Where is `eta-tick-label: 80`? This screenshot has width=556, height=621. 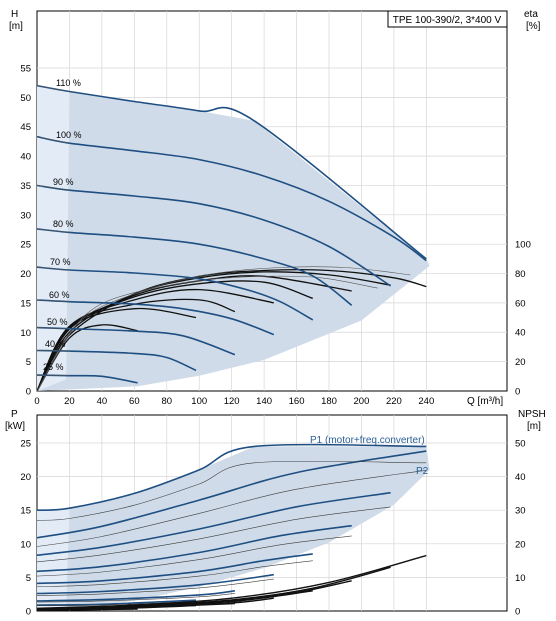
eta-tick-label: 80 is located at coordinates (520, 274).